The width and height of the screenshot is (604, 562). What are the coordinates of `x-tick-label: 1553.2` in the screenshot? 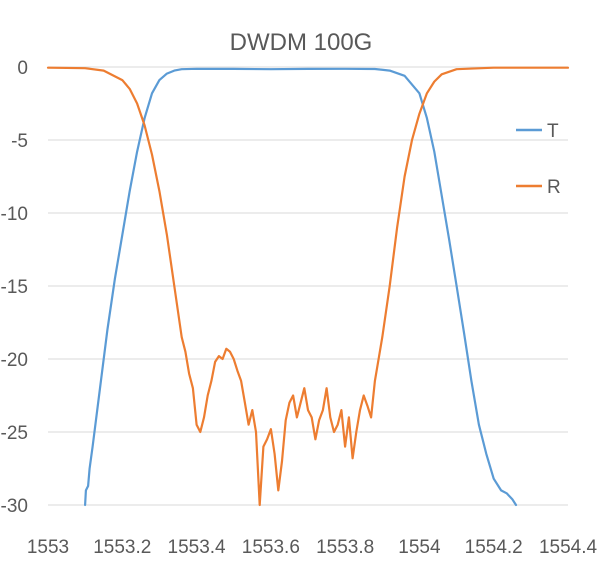 It's located at (122, 547).